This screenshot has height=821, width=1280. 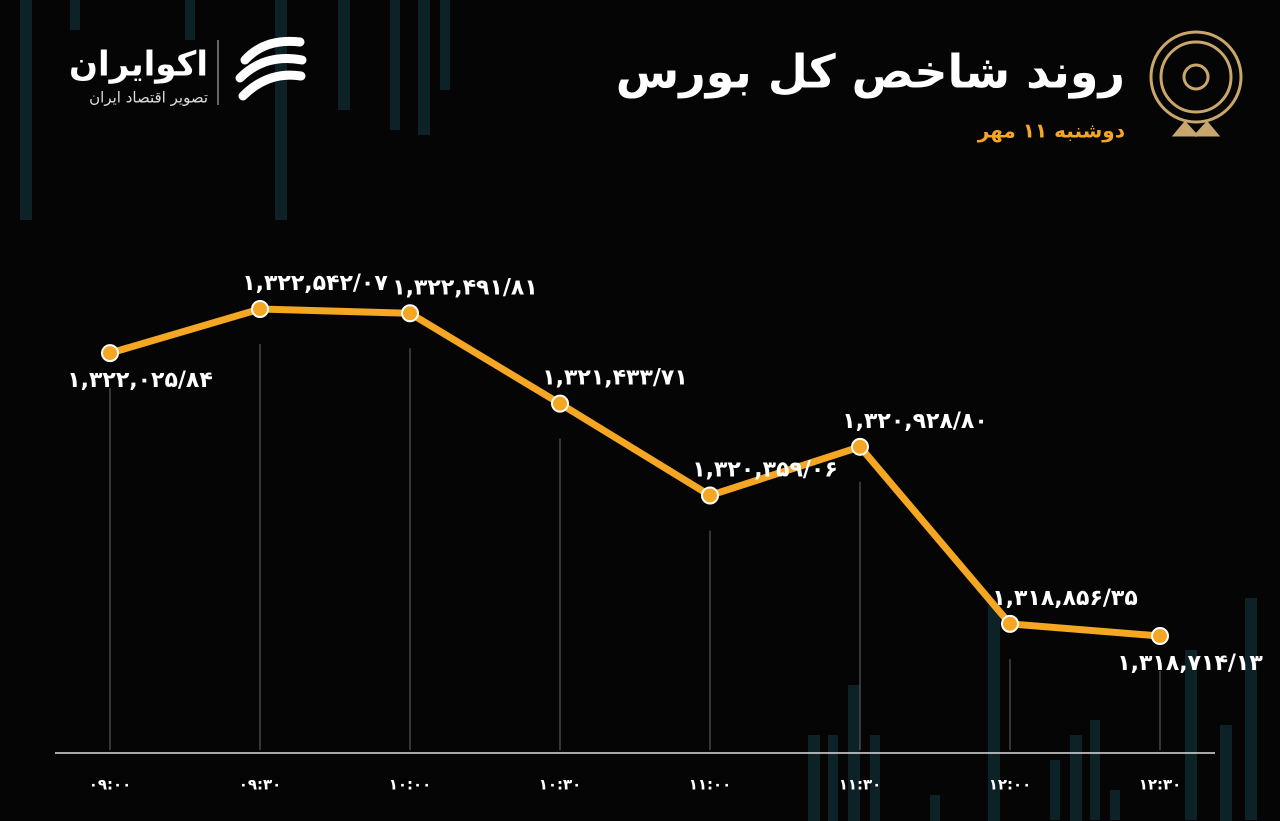 I want to click on value-label: ۱,۳۲۰,۳۵۹/۰۶, so click(x=765, y=469).